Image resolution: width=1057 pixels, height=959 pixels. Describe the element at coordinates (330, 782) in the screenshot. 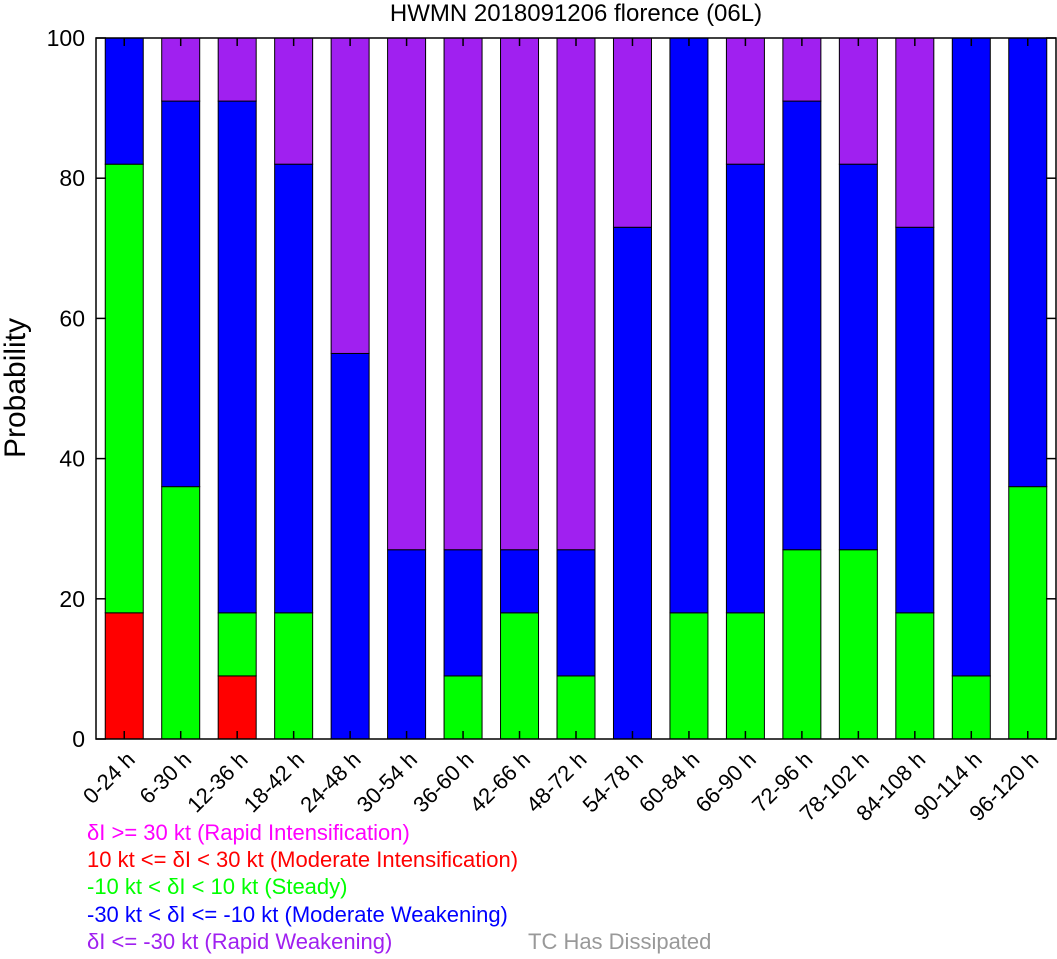

I see `x-tick-label: 24-48 h` at that location.